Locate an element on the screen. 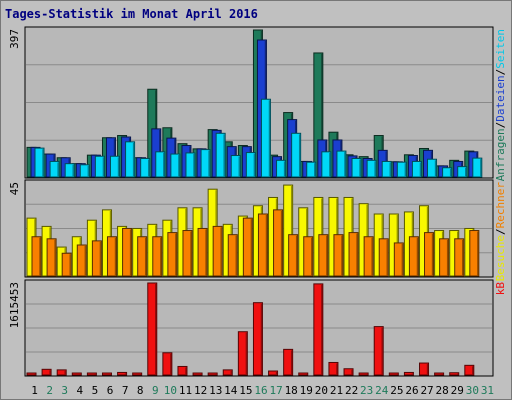 The width and height of the screenshot is (512, 400). x-tick-label: 6 is located at coordinates (110, 390).